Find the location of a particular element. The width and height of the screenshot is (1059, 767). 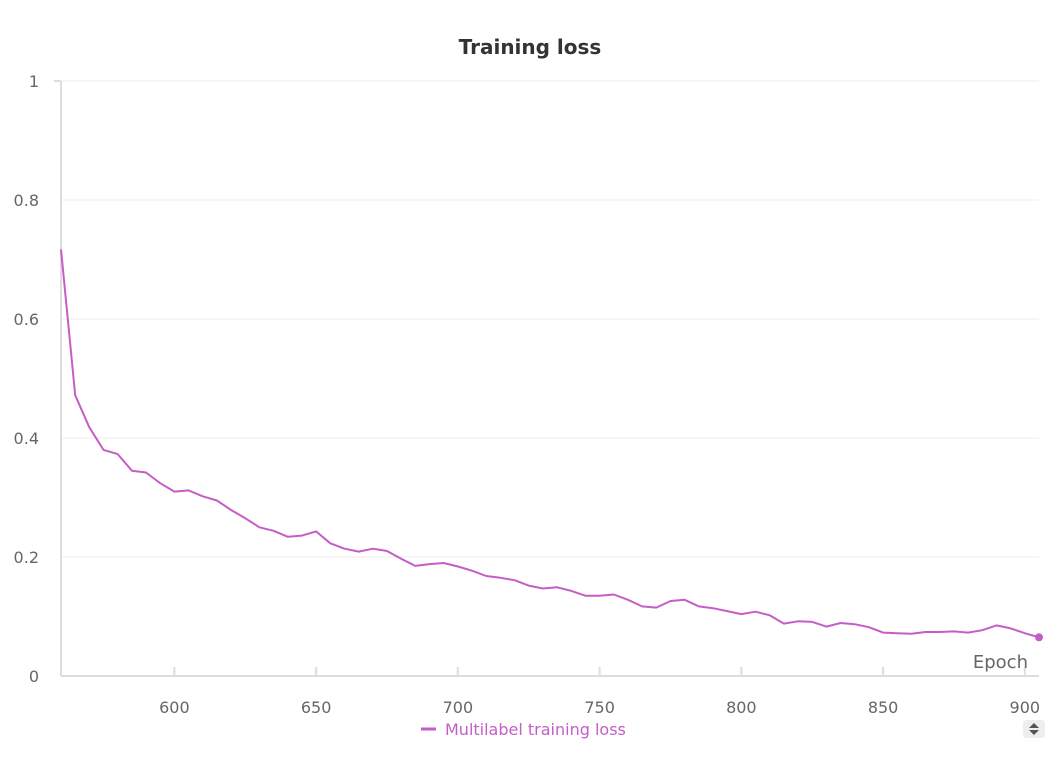

y-tick-label: 0.4 is located at coordinates (26, 438).